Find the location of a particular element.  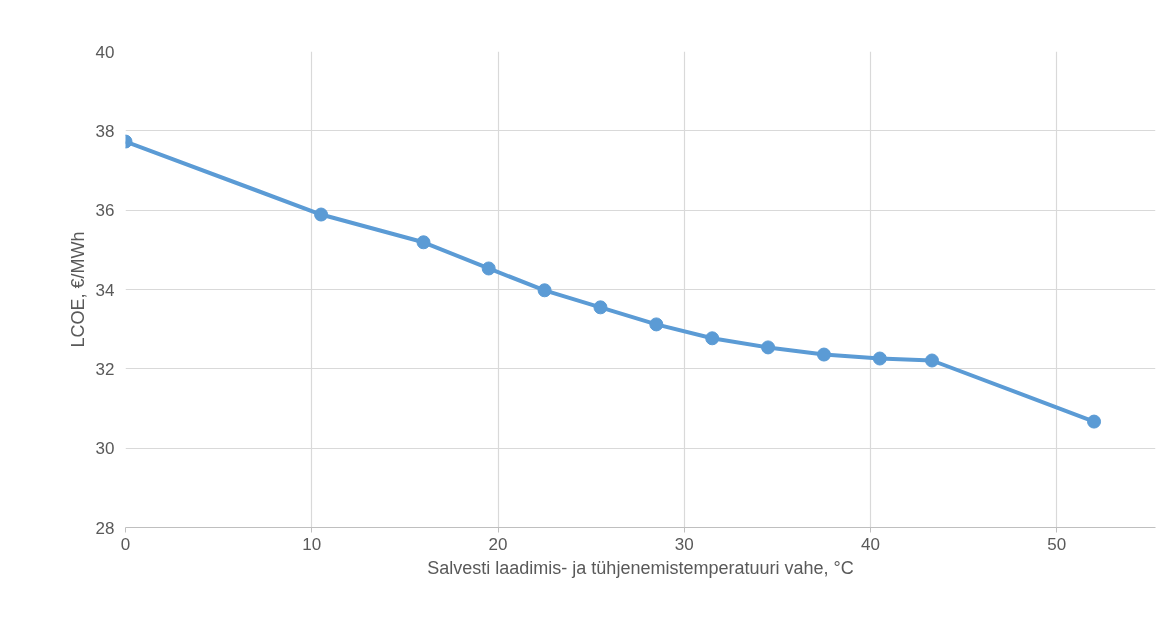

y-tick-label: 40 is located at coordinates (105, 52).